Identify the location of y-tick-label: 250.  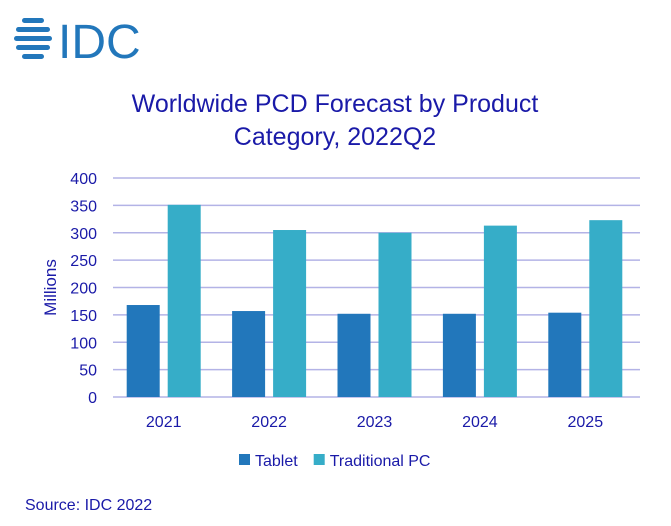
(83, 261).